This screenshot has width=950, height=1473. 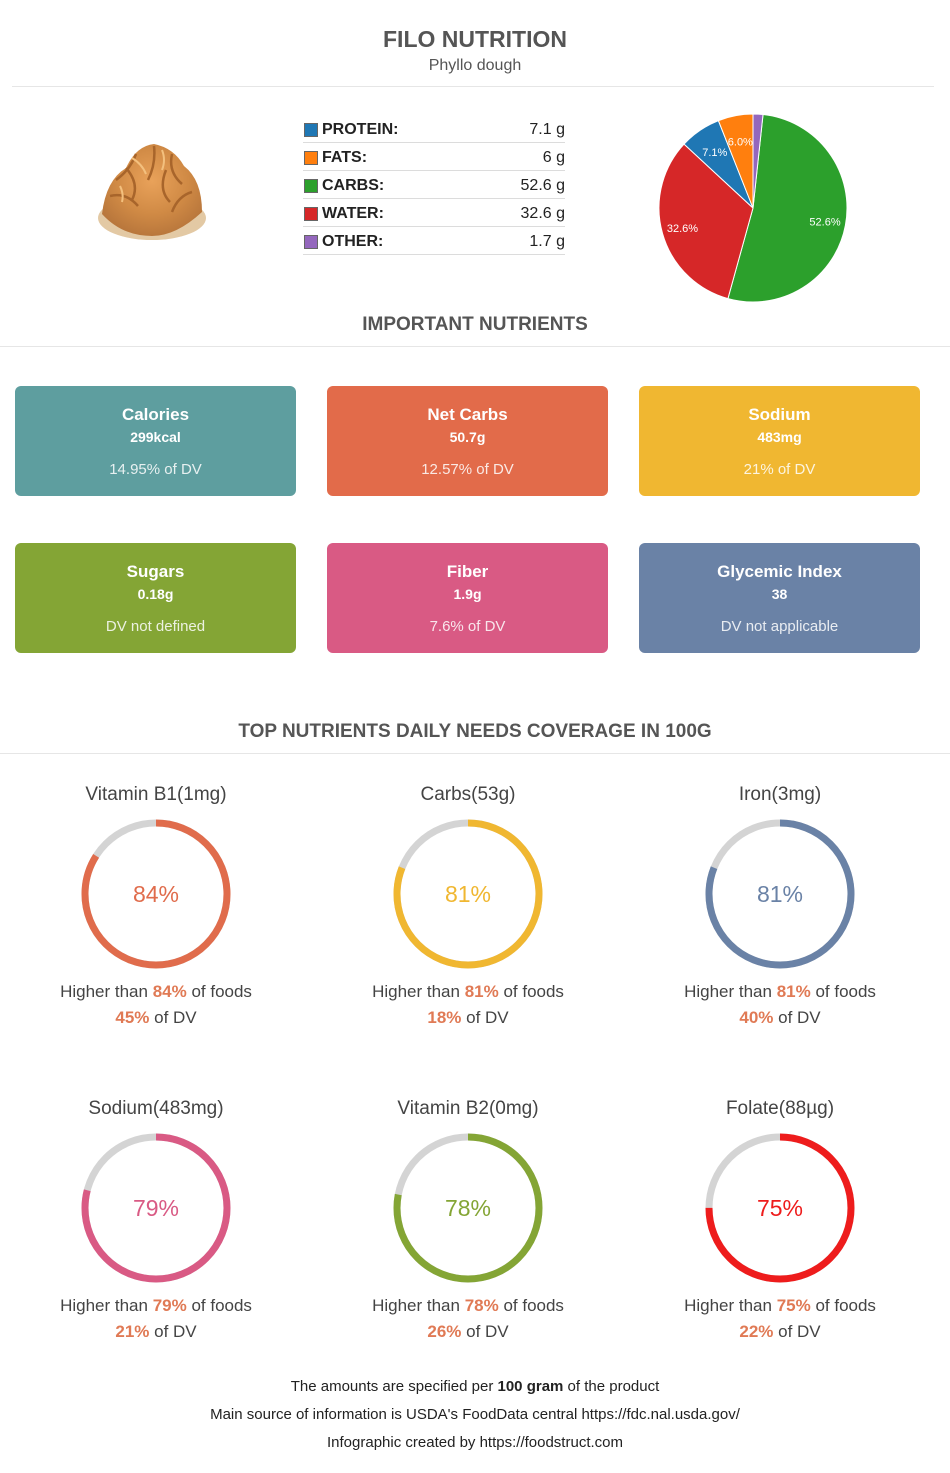 What do you see at coordinates (779, 626) in the screenshot?
I see `card-dv: DV not applicable` at bounding box center [779, 626].